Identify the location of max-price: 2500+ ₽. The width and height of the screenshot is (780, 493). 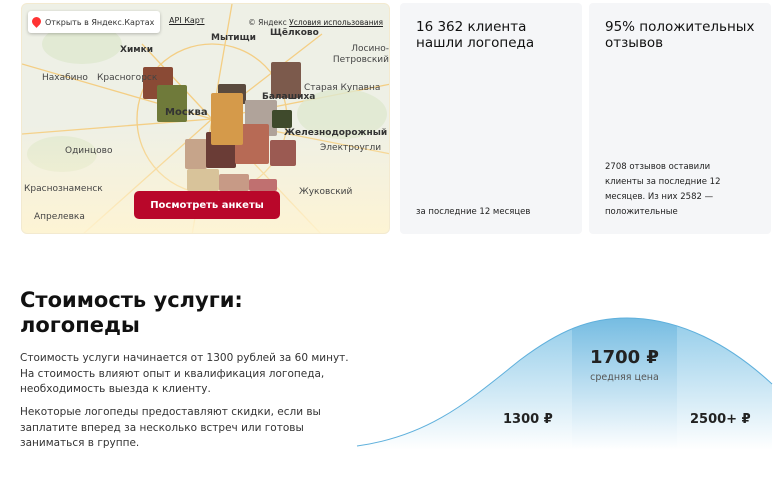
(720, 419).